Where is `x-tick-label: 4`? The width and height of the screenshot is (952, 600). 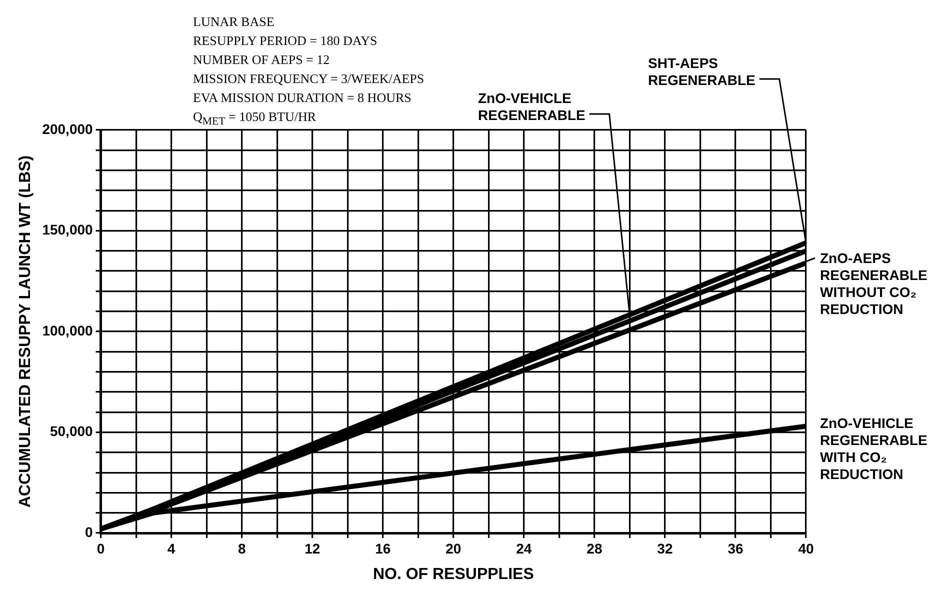
x-tick-label: 4 is located at coordinates (171, 548).